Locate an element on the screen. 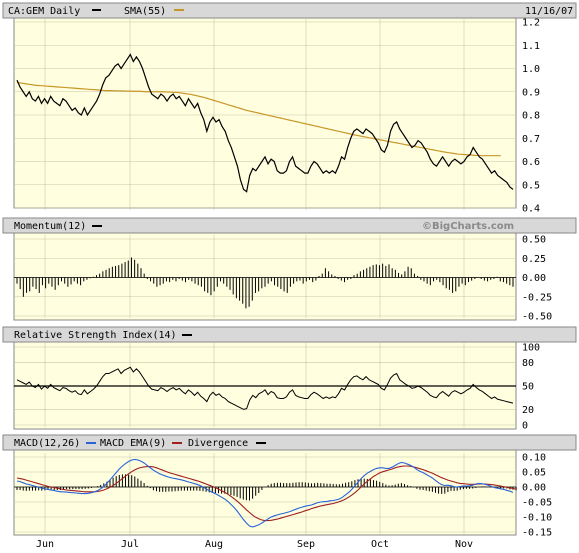 The image size is (579, 553). y-tick-label: 0.25 is located at coordinates (534, 259).